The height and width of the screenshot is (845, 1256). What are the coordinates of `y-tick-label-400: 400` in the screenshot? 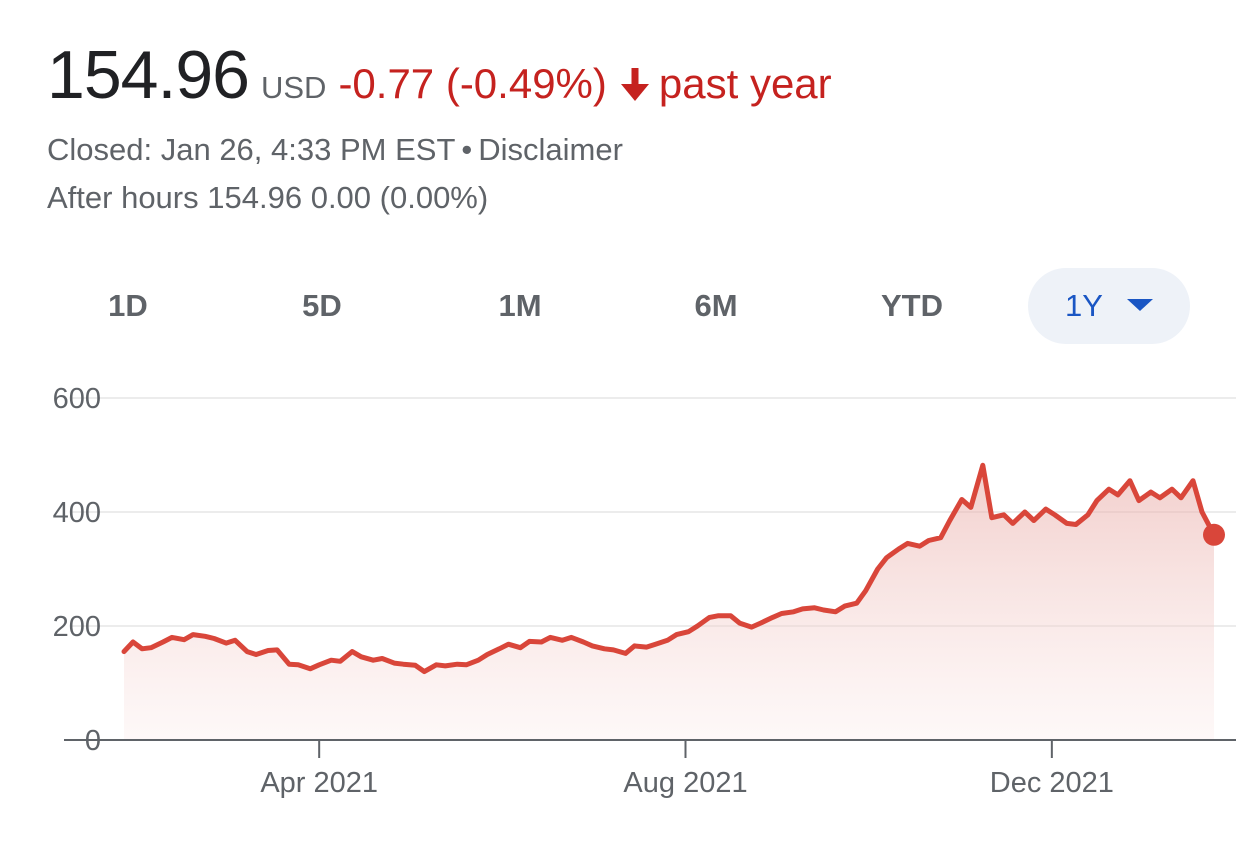 It's located at (77, 513).